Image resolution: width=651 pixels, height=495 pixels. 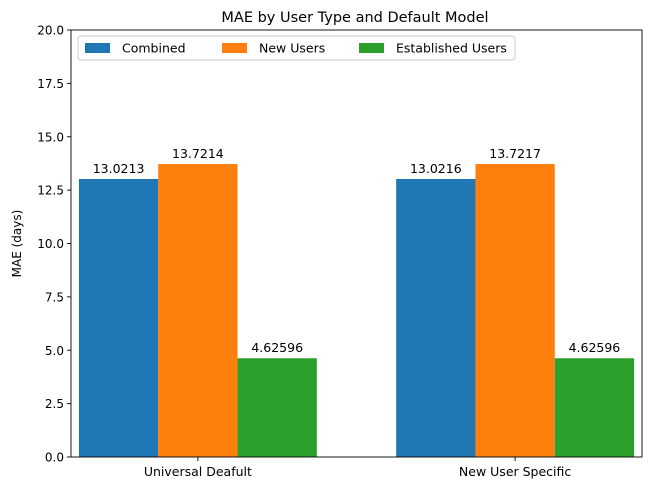 I want to click on chart-title: MAE by User Type and Default Model, so click(x=354, y=18).